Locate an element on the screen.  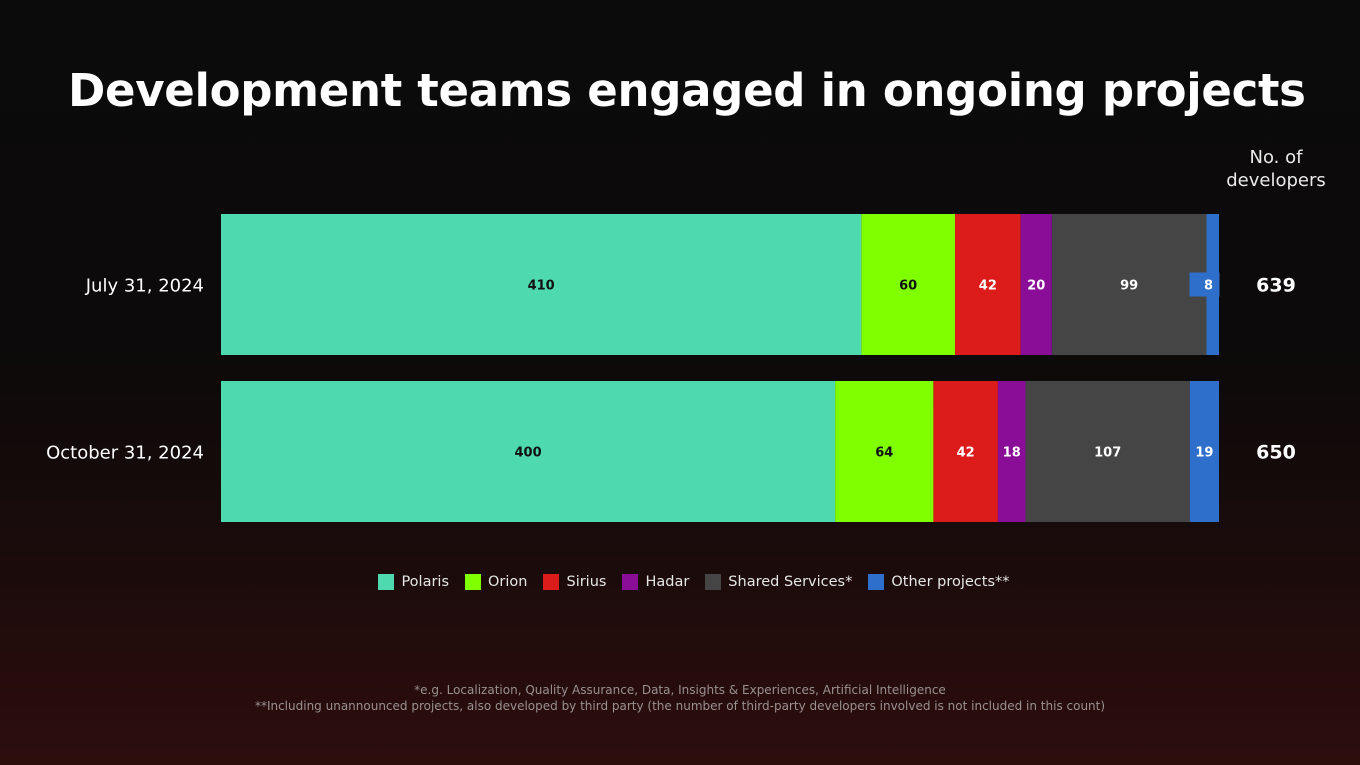
bar-segment-orion-october-31-2024 is located at coordinates (884, 451).